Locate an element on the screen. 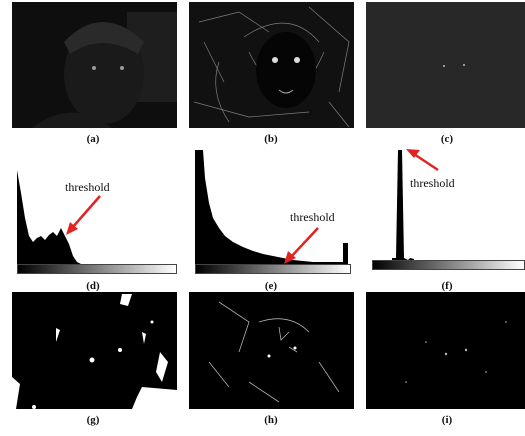 Image resolution: width=525 pixels, height=436 pixels. caption-i: (i) is located at coordinates (447, 420).